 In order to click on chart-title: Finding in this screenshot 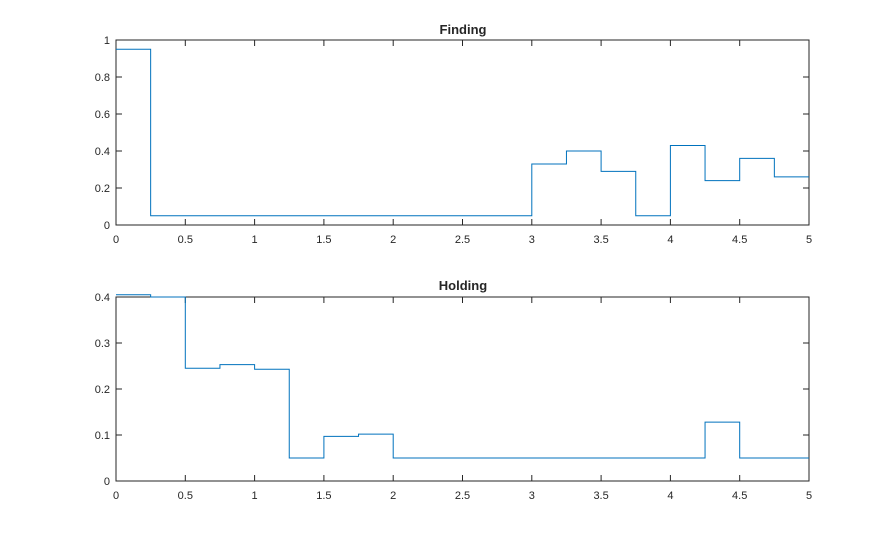, I will do `click(463, 29)`.